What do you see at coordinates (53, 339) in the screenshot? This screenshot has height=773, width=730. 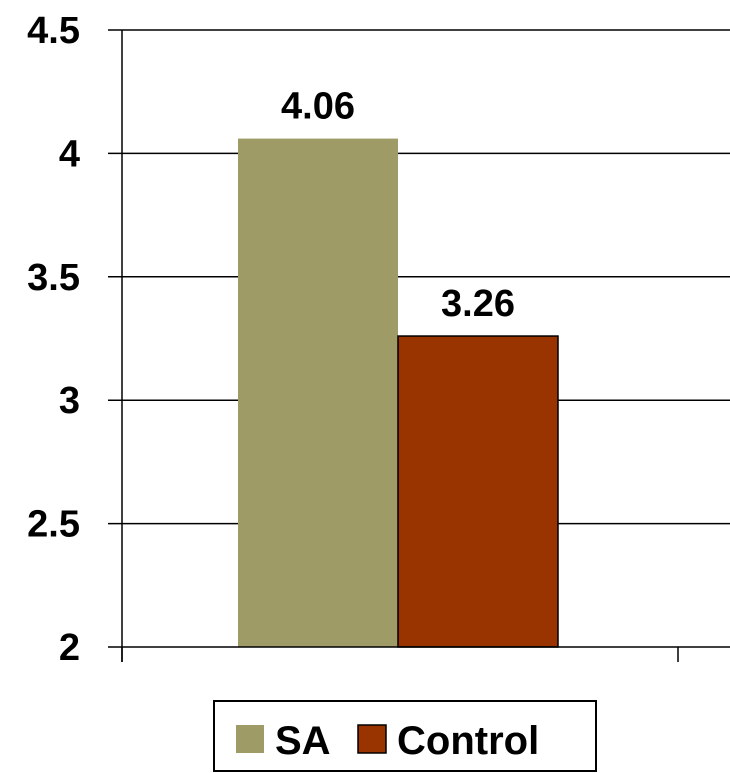 I see `y-tick-labels: 2 2.5 3 3.5 4 4.5` at bounding box center [53, 339].